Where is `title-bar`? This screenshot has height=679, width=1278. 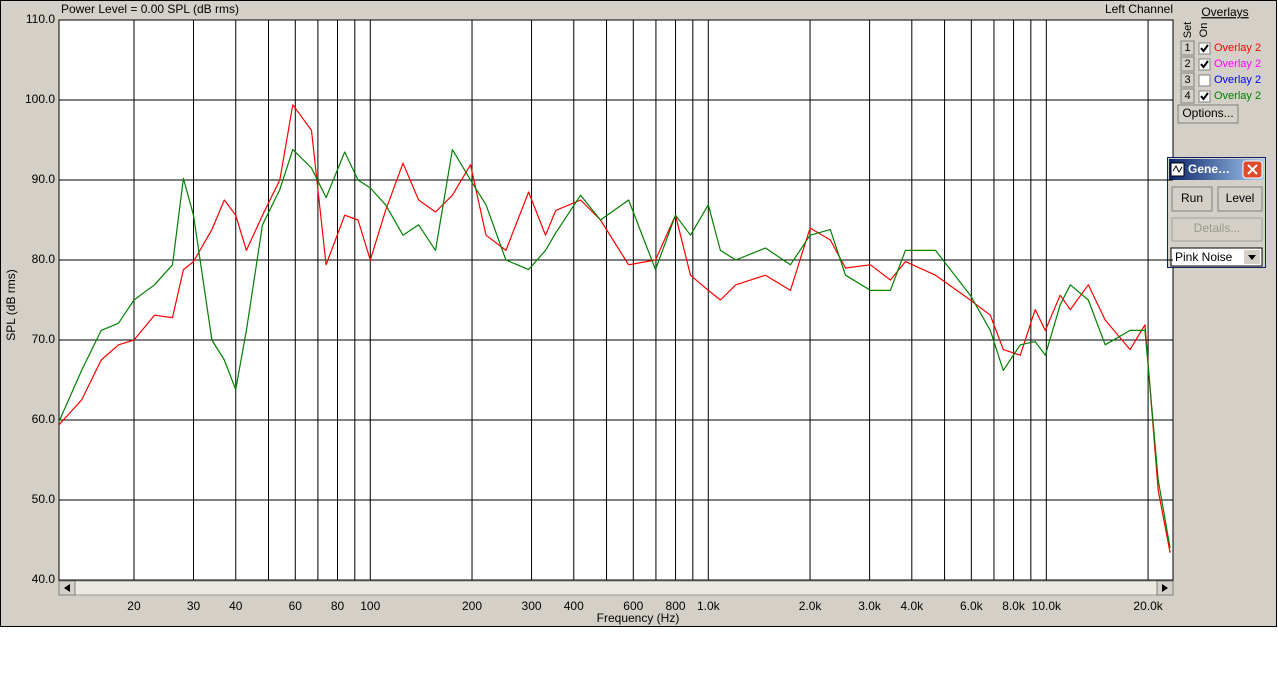 title-bar is located at coordinates (1216, 169).